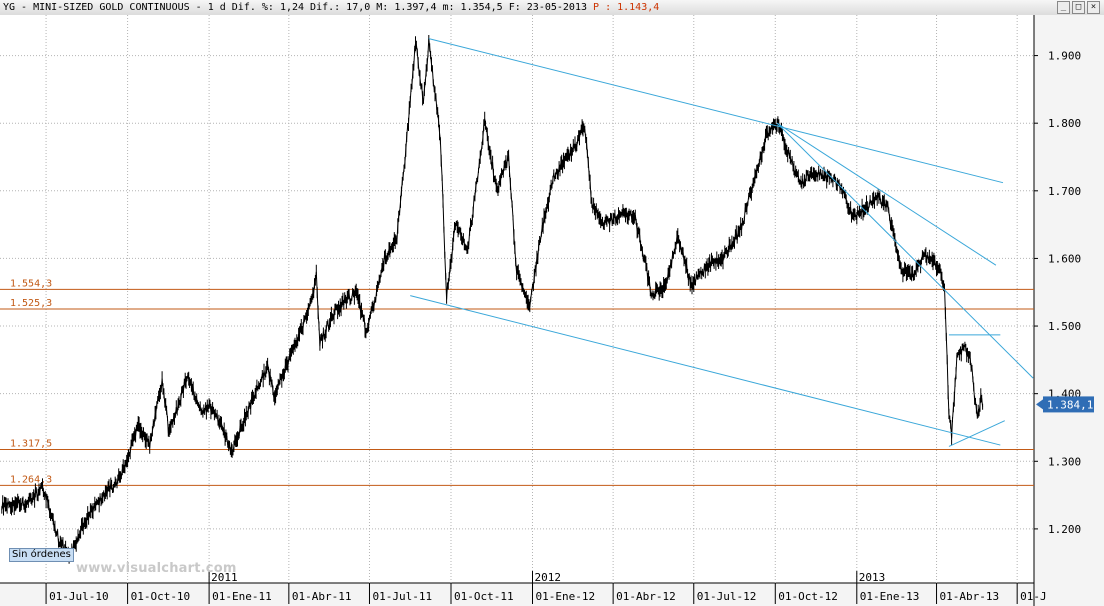  Describe the element at coordinates (224, 577) in the screenshot. I see `year-label: 2011` at that location.